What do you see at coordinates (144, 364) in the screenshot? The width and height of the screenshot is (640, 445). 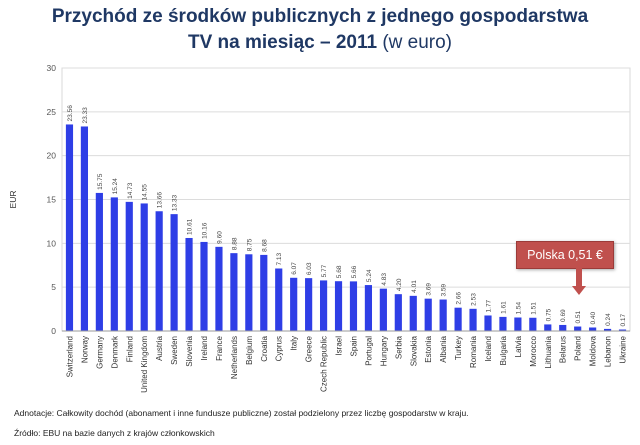 I see `category-label: United Kingdom` at bounding box center [144, 364].